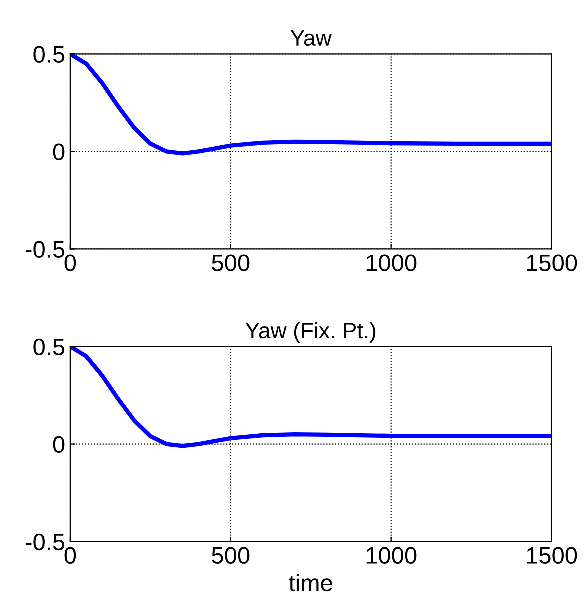  Describe the element at coordinates (311, 38) in the screenshot. I see `chart-title: Yaw` at that location.